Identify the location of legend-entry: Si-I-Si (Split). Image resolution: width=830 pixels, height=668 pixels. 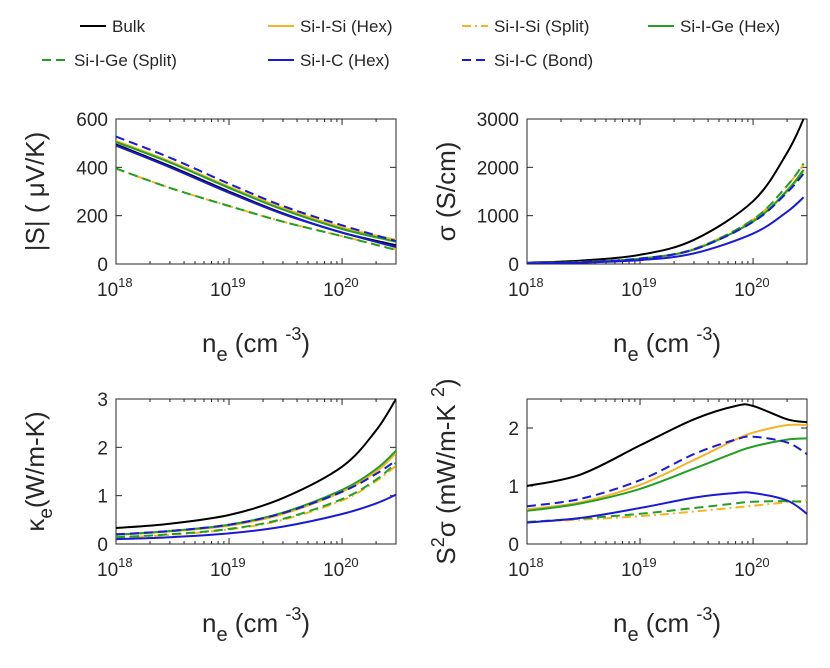
(525, 26).